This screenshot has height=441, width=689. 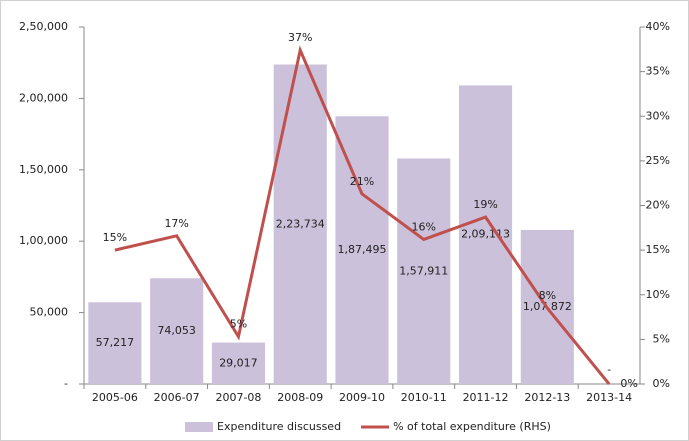 What do you see at coordinates (658, 205) in the screenshot?
I see `y2-tick-label: 20%` at bounding box center [658, 205].